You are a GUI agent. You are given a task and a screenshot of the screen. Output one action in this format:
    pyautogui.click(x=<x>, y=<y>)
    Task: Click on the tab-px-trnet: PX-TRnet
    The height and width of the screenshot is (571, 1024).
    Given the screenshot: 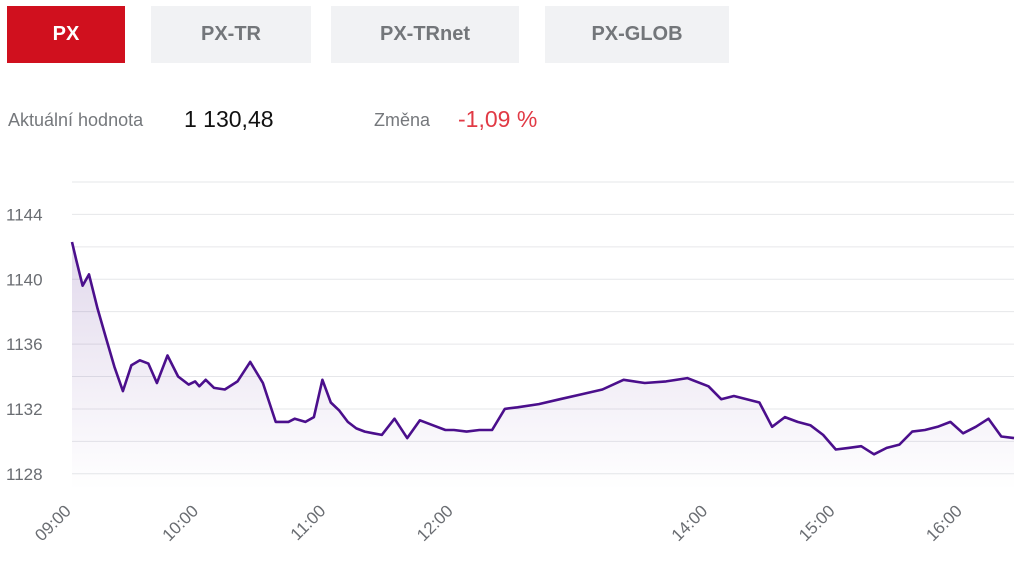 What is the action you would take?
    pyautogui.click(x=425, y=34)
    